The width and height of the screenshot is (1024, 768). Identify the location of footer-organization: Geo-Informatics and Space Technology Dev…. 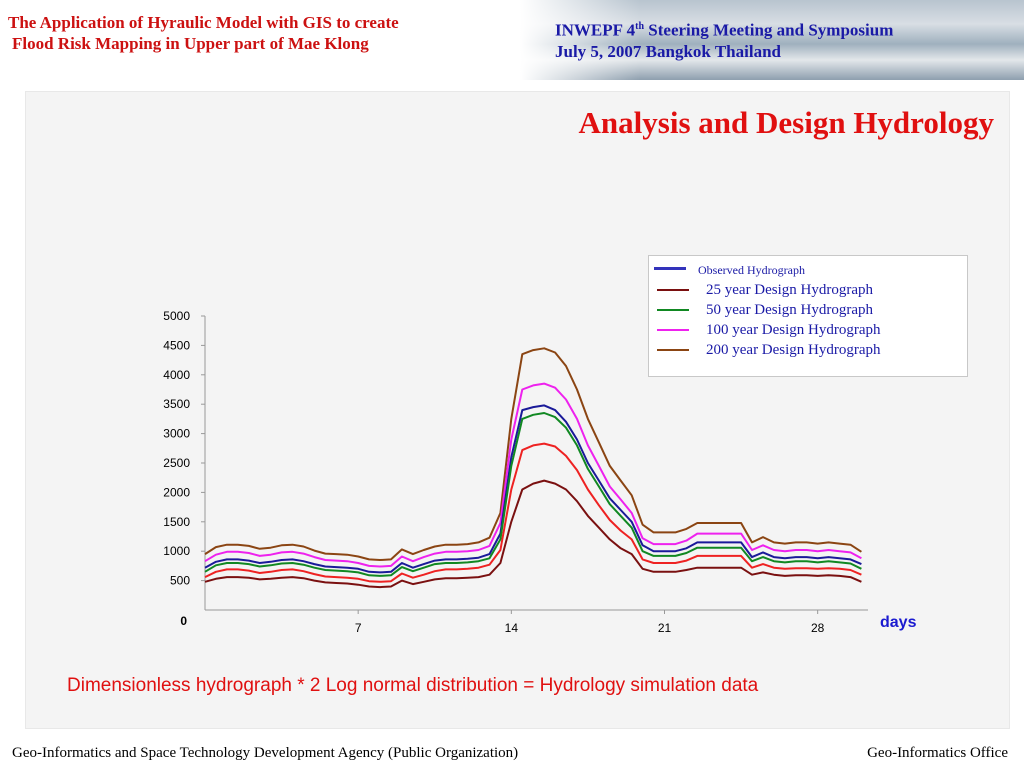
(265, 753).